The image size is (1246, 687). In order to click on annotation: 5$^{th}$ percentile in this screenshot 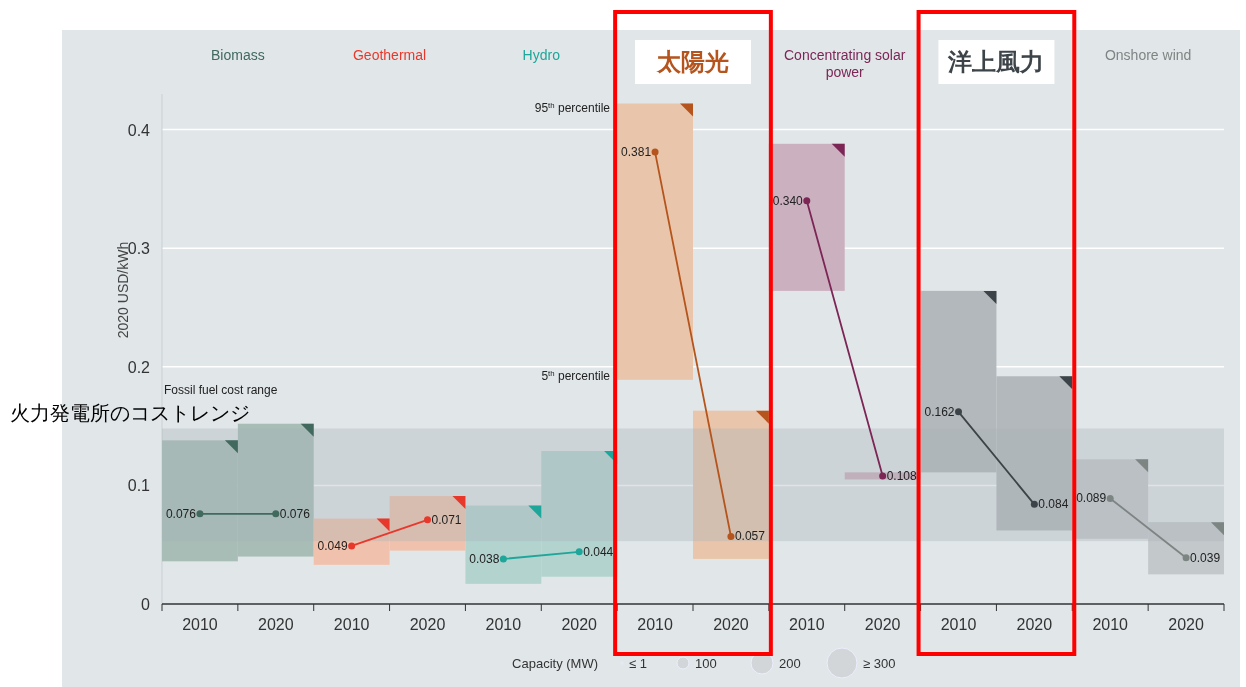, I will do `click(576, 375)`.